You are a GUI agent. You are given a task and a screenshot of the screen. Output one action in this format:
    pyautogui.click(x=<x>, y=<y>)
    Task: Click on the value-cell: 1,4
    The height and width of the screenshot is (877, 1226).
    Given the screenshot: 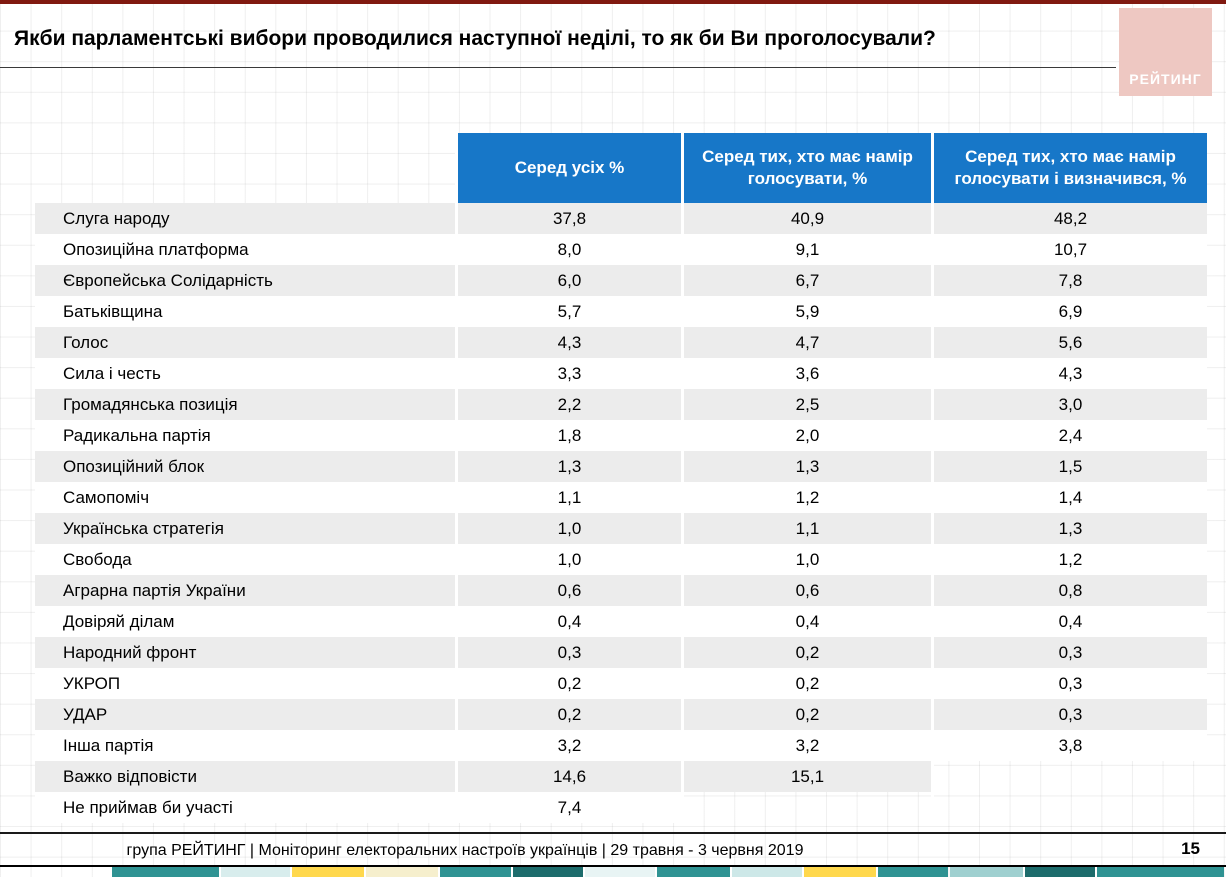 What is the action you would take?
    pyautogui.click(x=1069, y=497)
    